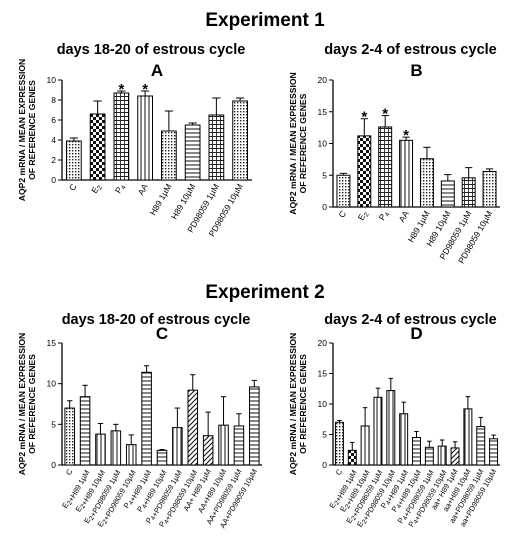  I want to click on experiment-2-title: Experiment 2, so click(264, 292).